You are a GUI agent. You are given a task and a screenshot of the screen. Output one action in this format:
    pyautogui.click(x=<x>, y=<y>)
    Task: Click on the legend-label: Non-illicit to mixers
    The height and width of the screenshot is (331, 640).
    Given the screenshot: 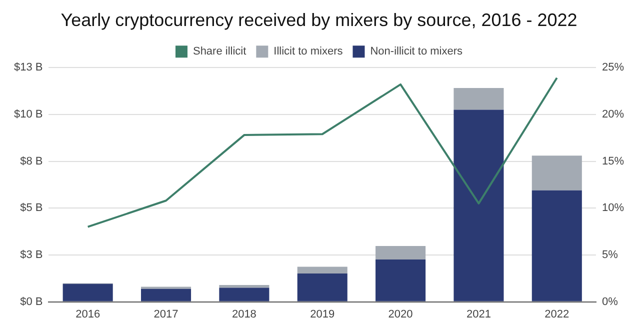 What is the action you would take?
    pyautogui.click(x=417, y=52)
    